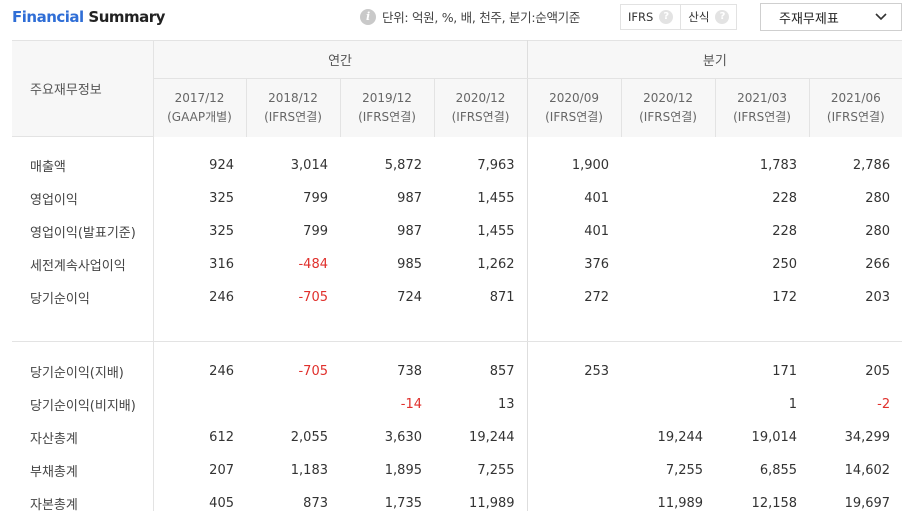  I want to click on dropdown-value: 주재무제표, so click(809, 19).